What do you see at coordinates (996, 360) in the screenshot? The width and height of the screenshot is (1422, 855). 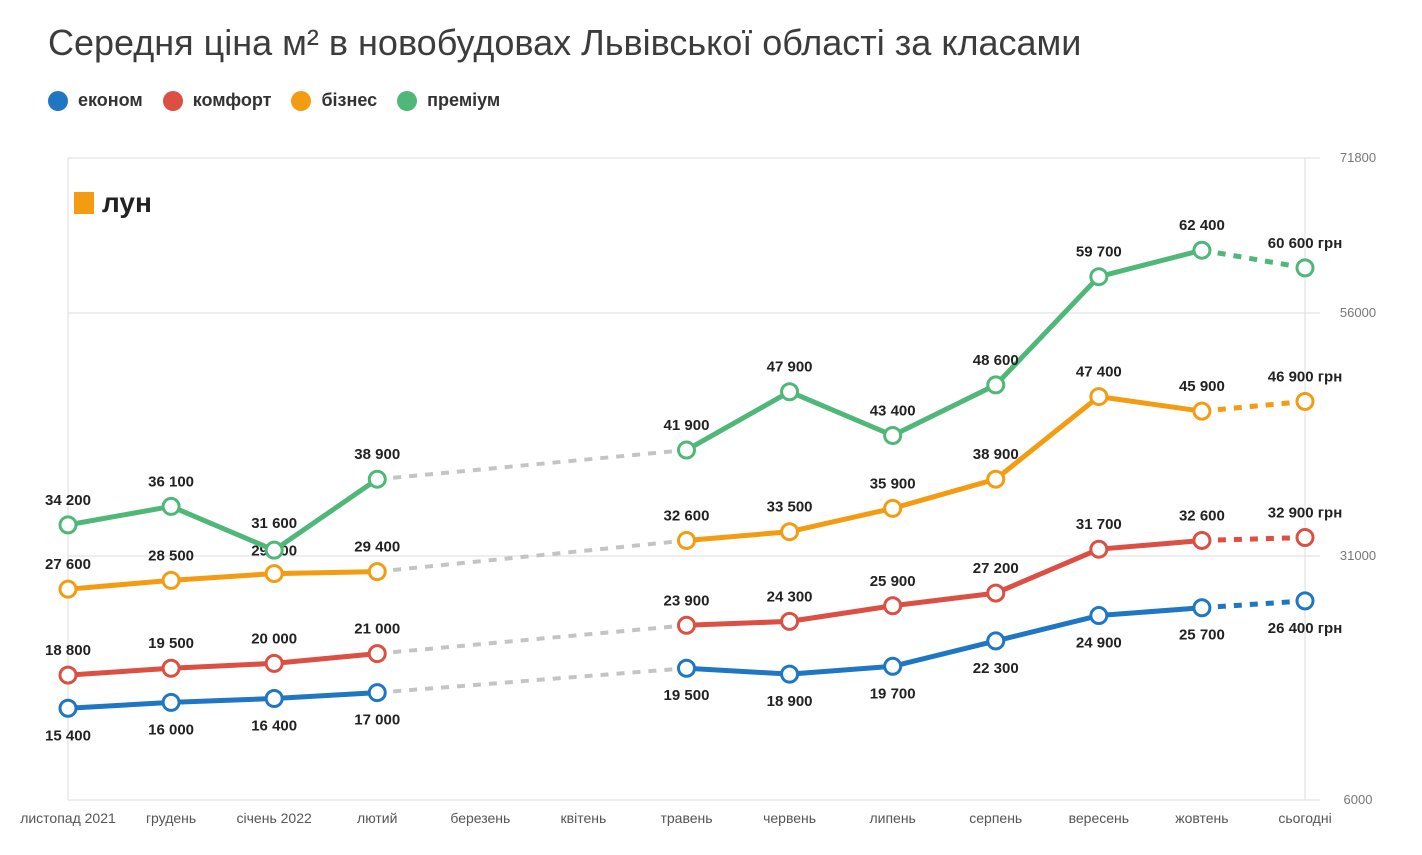 I see `data-label: 48 600` at bounding box center [996, 360].